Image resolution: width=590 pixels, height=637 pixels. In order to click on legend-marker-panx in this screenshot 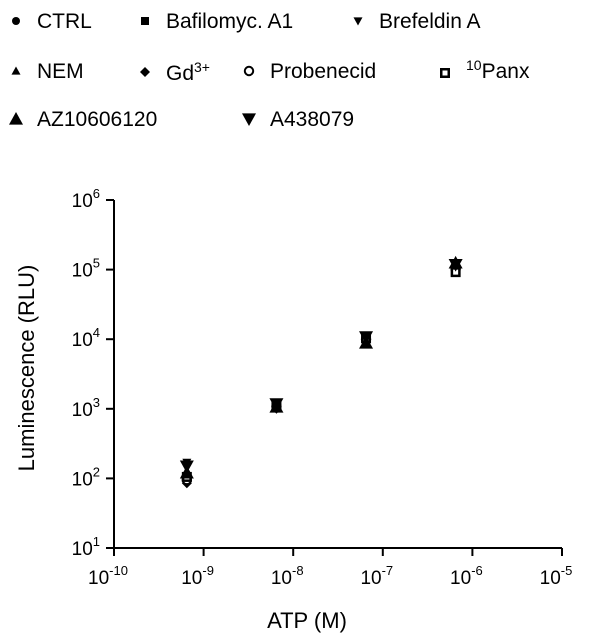, I will do `click(445, 73)`.